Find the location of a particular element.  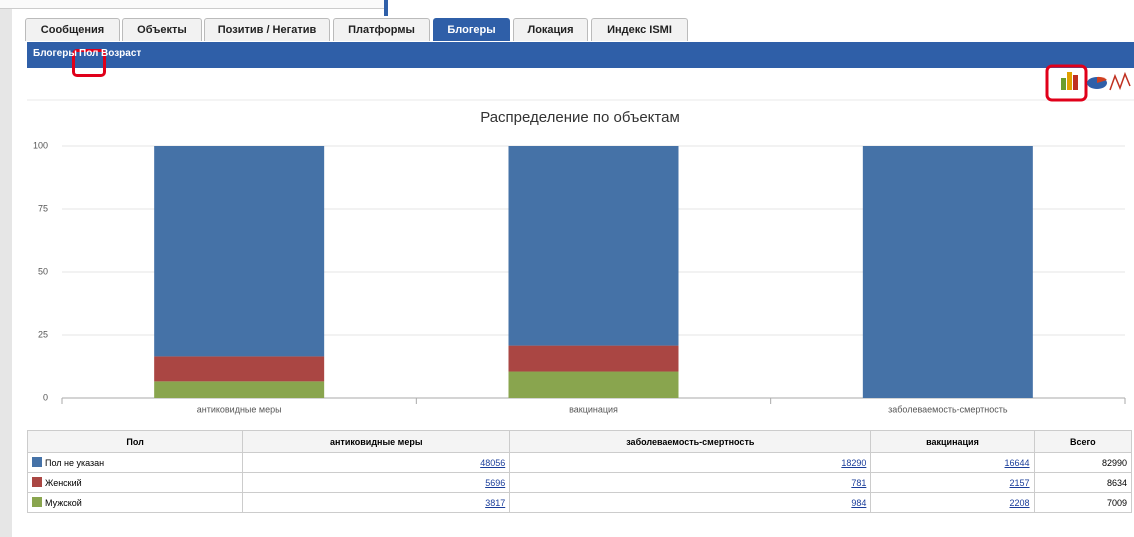

total-cell: 7009 is located at coordinates (1083, 502).